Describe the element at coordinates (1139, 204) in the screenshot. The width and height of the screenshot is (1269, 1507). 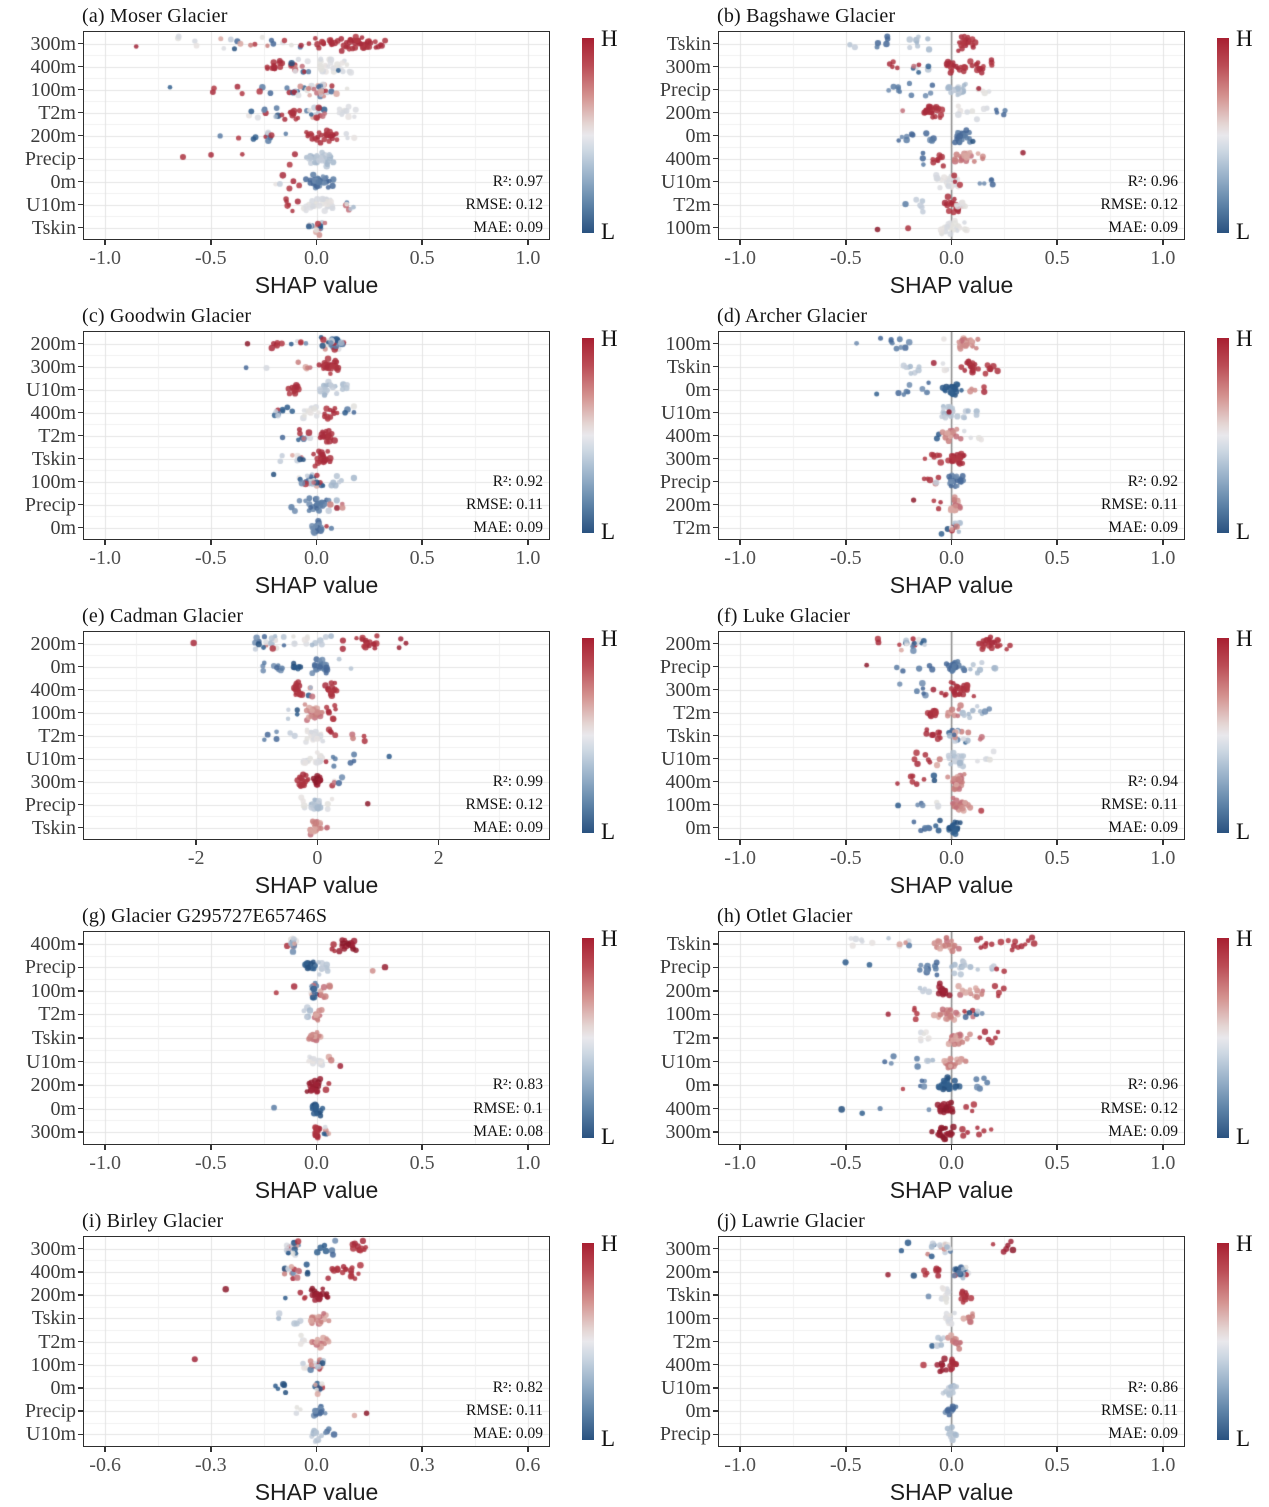
I see `stats-rmse: RMSE: 0.12` at that location.